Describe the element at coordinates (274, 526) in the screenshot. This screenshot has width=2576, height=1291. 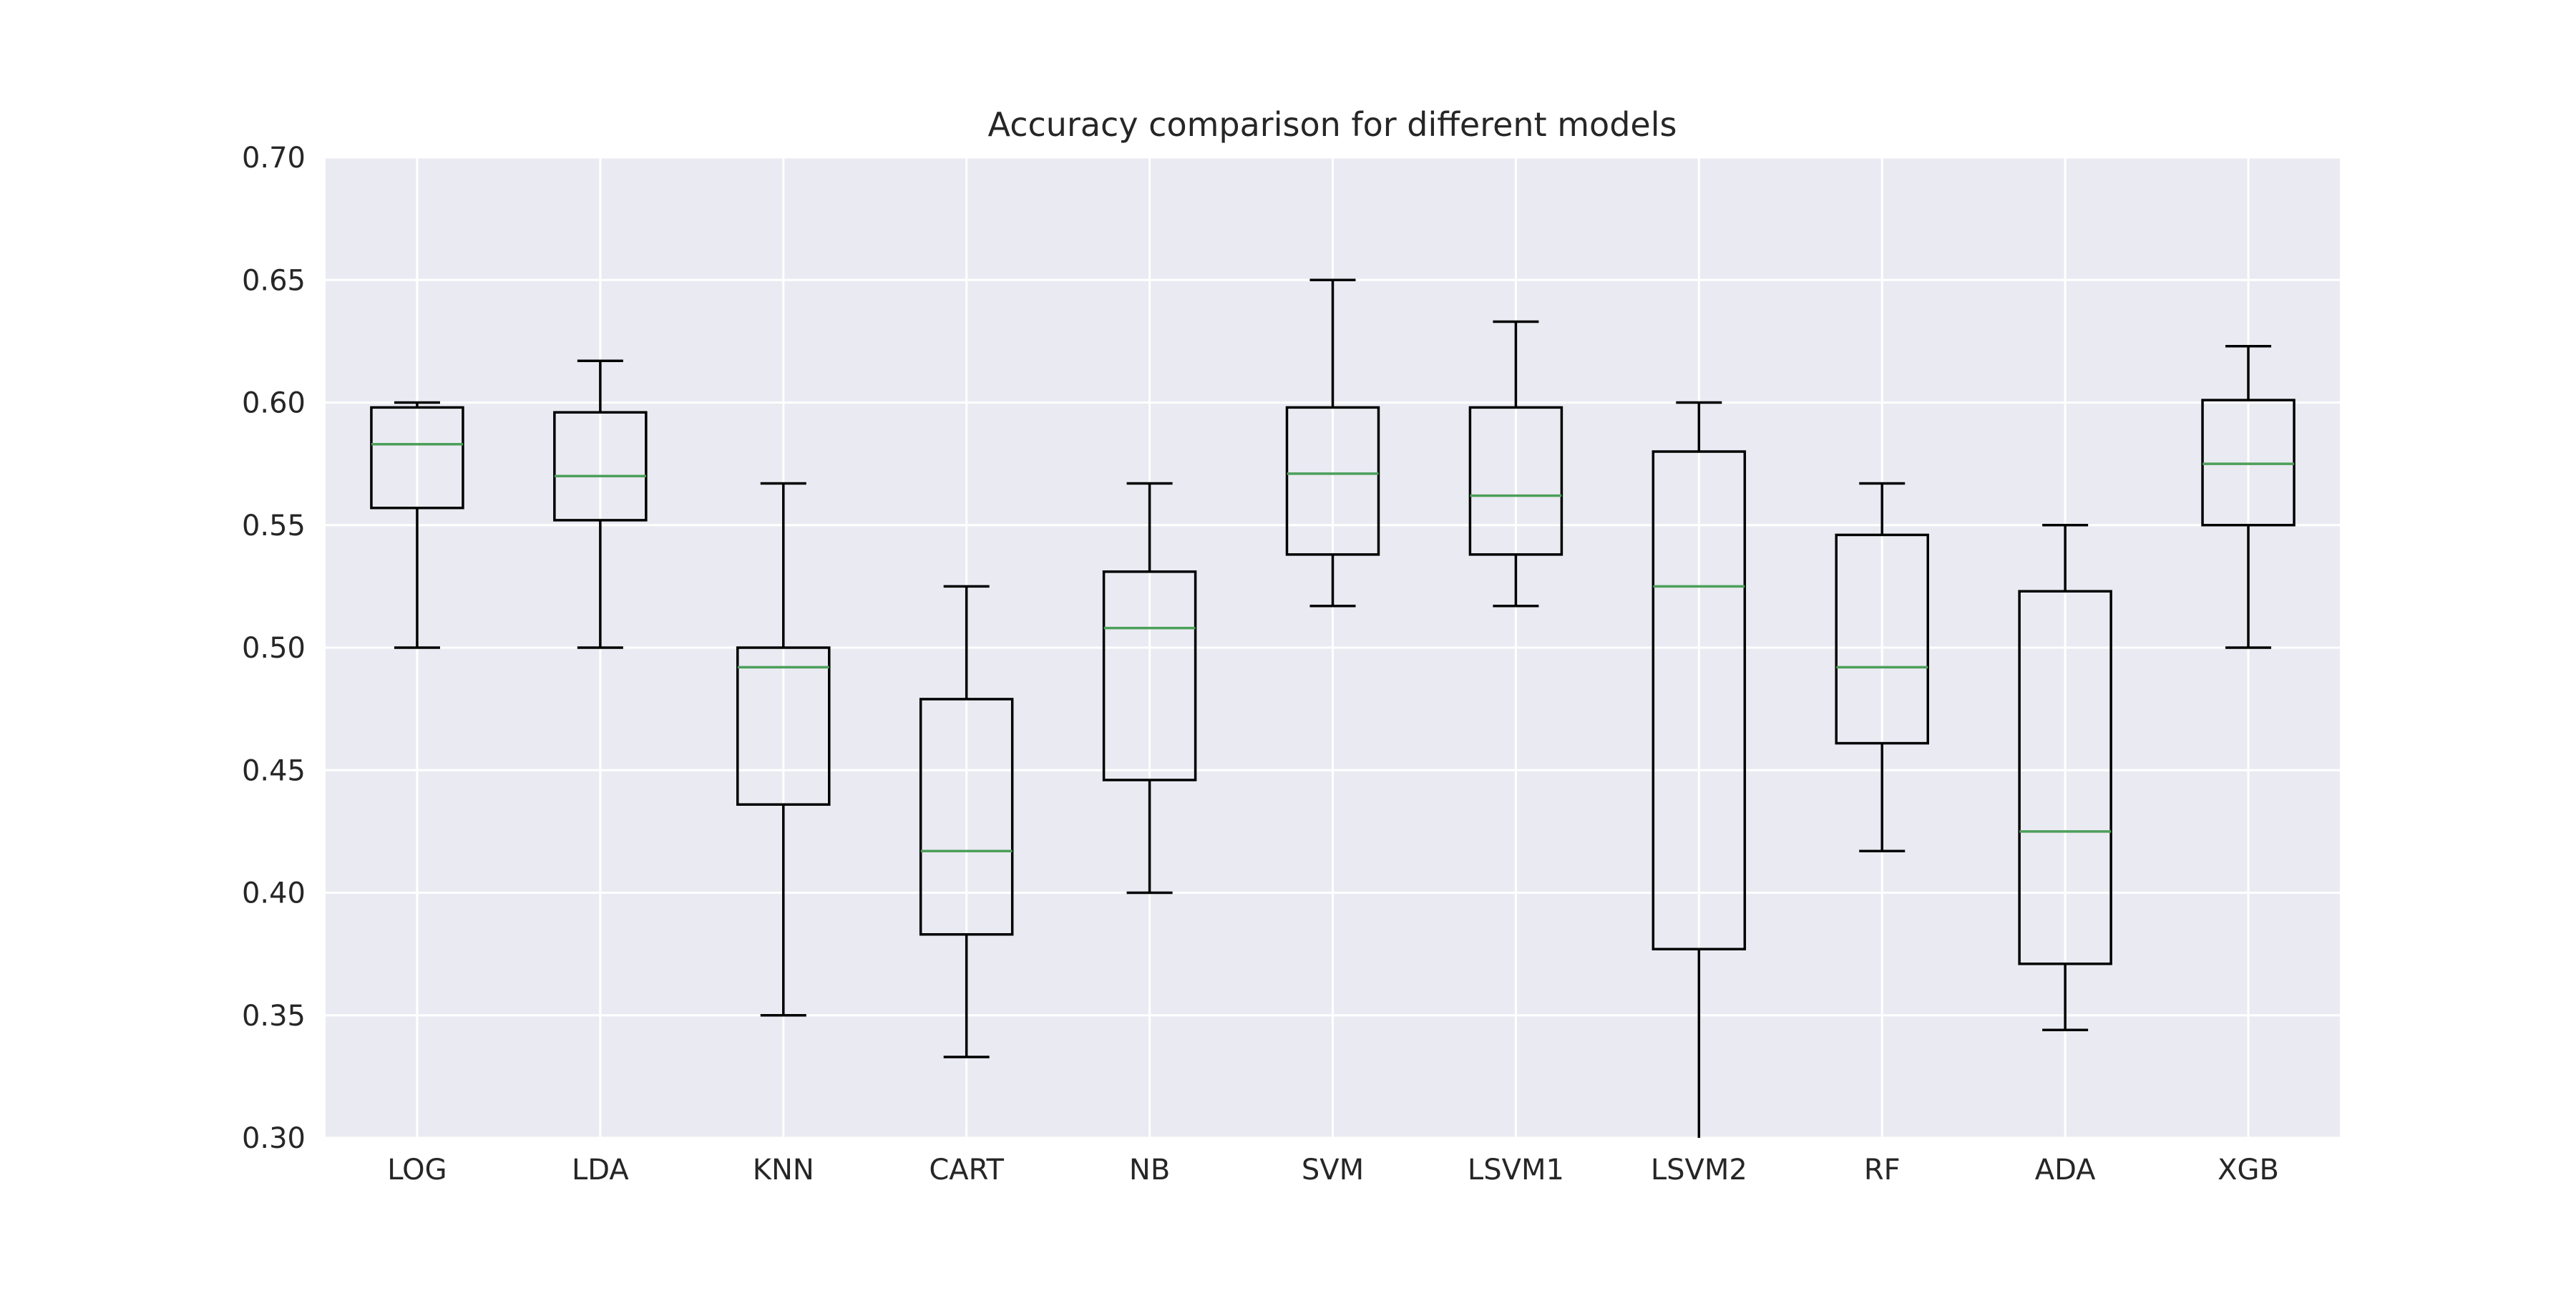
I see `y-tick-label: 0.55` at that location.